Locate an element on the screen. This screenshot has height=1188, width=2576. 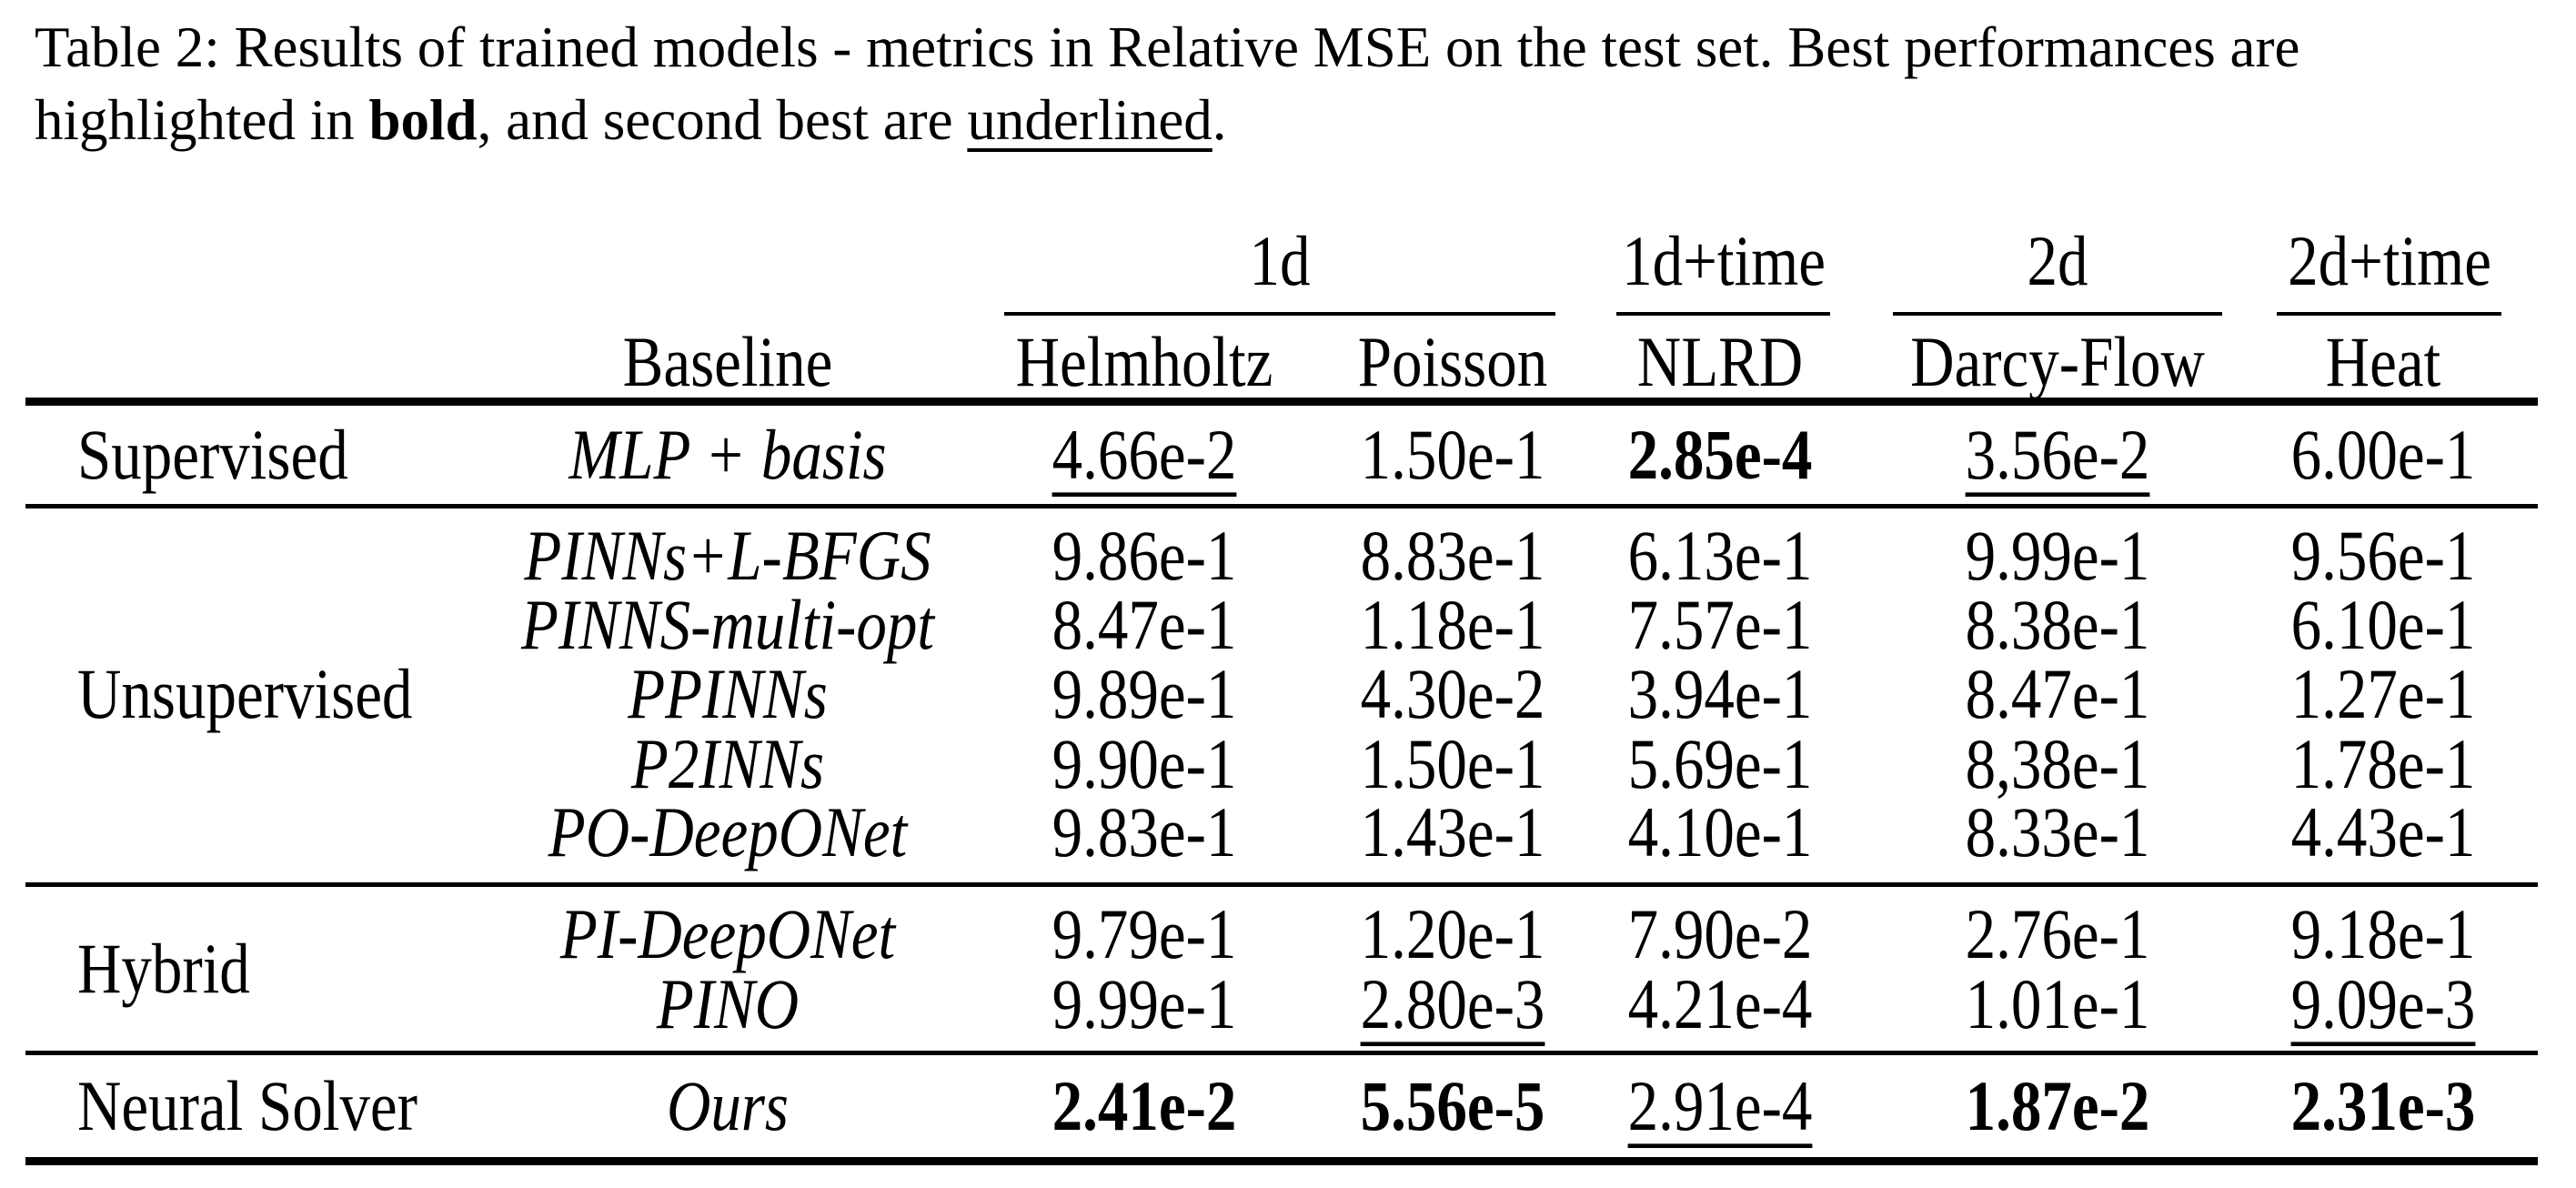
metric-value: 2.91e-4 is located at coordinates (1720, 1106).